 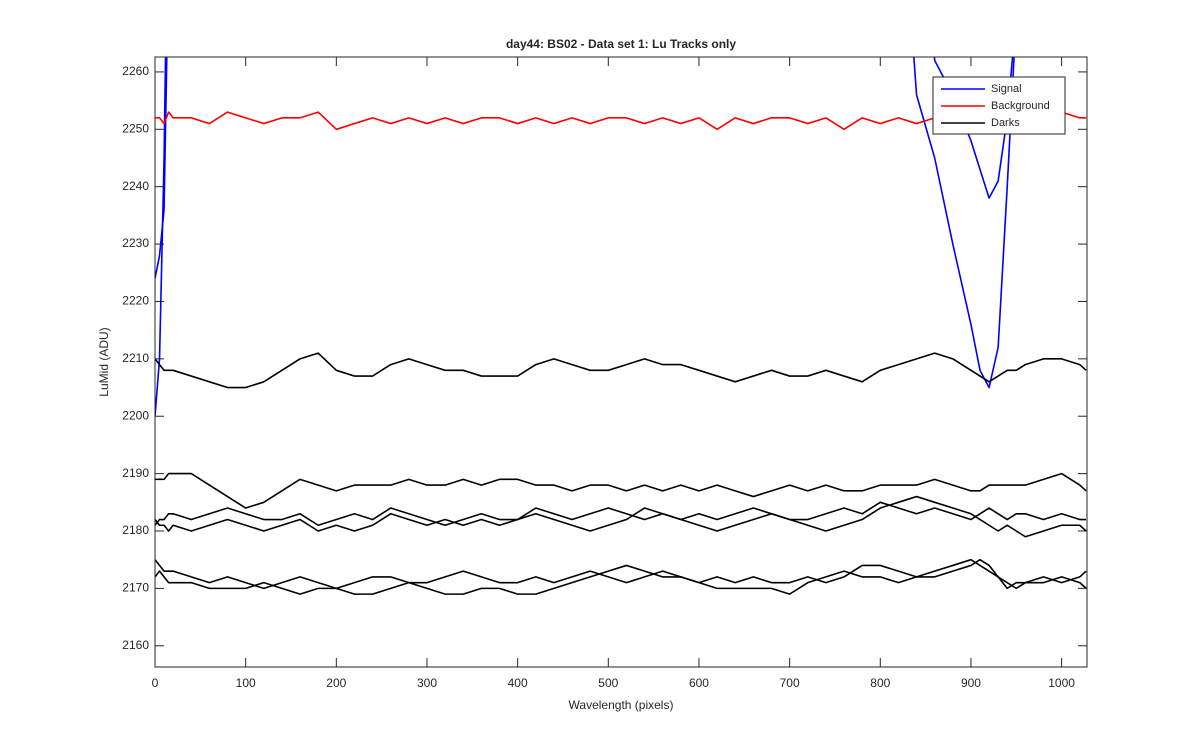 I want to click on legend-label: Signal, so click(x=1006, y=89).